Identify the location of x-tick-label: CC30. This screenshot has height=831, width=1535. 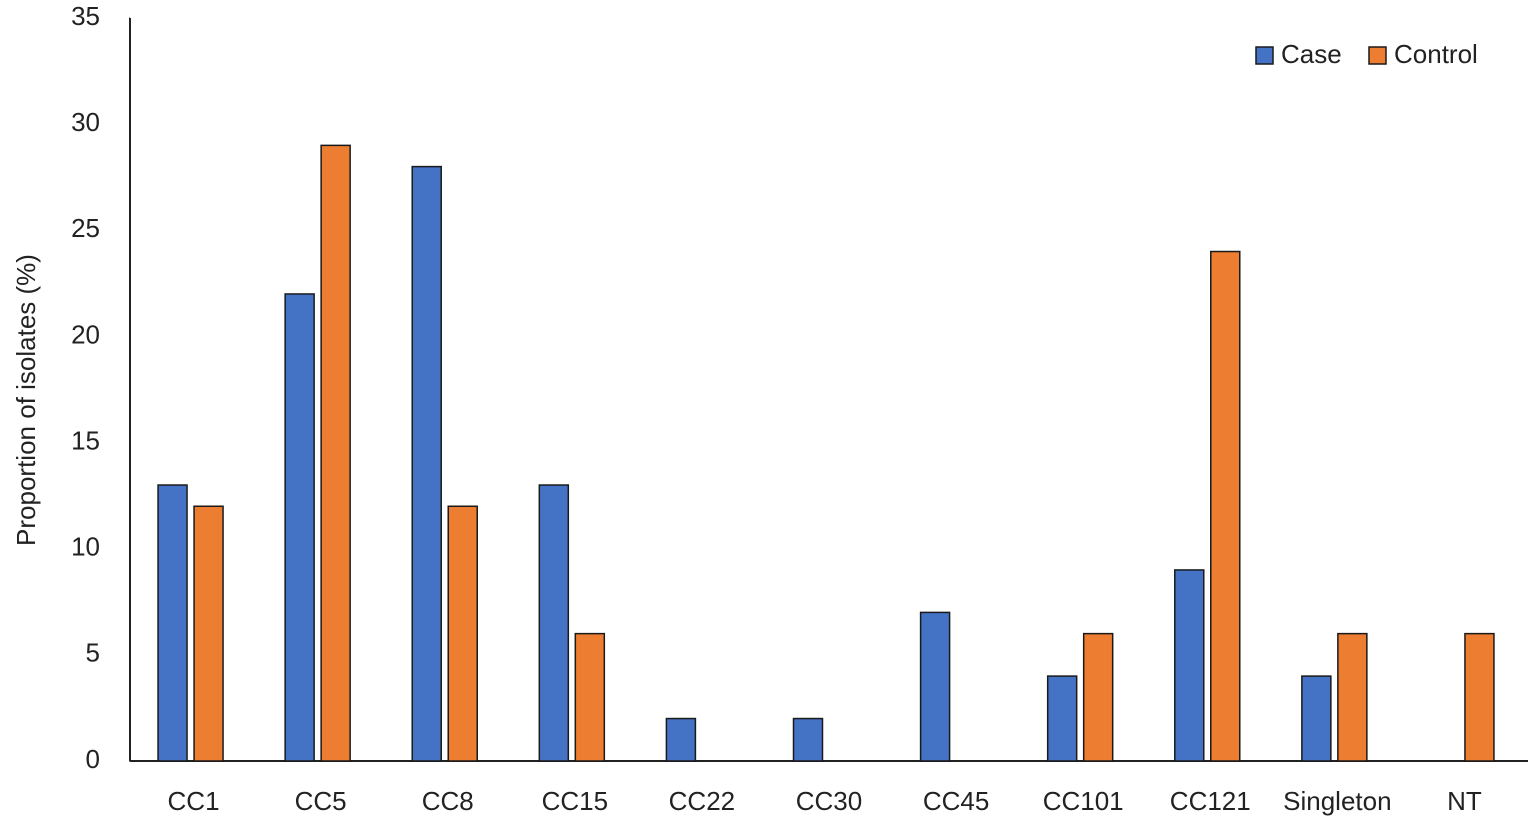
(829, 801).